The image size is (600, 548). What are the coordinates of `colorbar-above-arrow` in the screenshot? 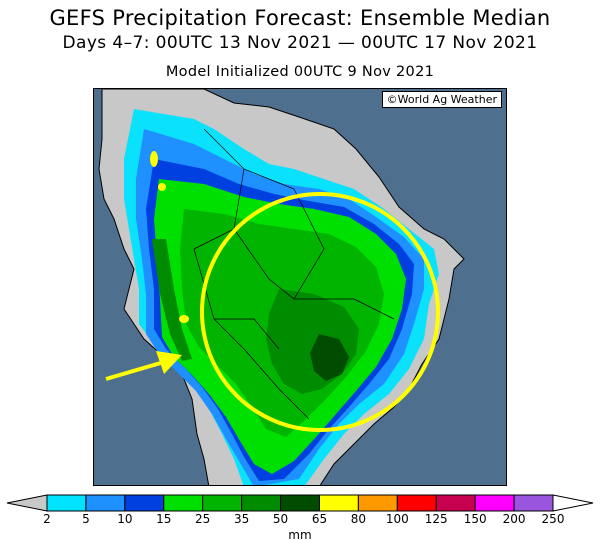 It's located at (573, 503).